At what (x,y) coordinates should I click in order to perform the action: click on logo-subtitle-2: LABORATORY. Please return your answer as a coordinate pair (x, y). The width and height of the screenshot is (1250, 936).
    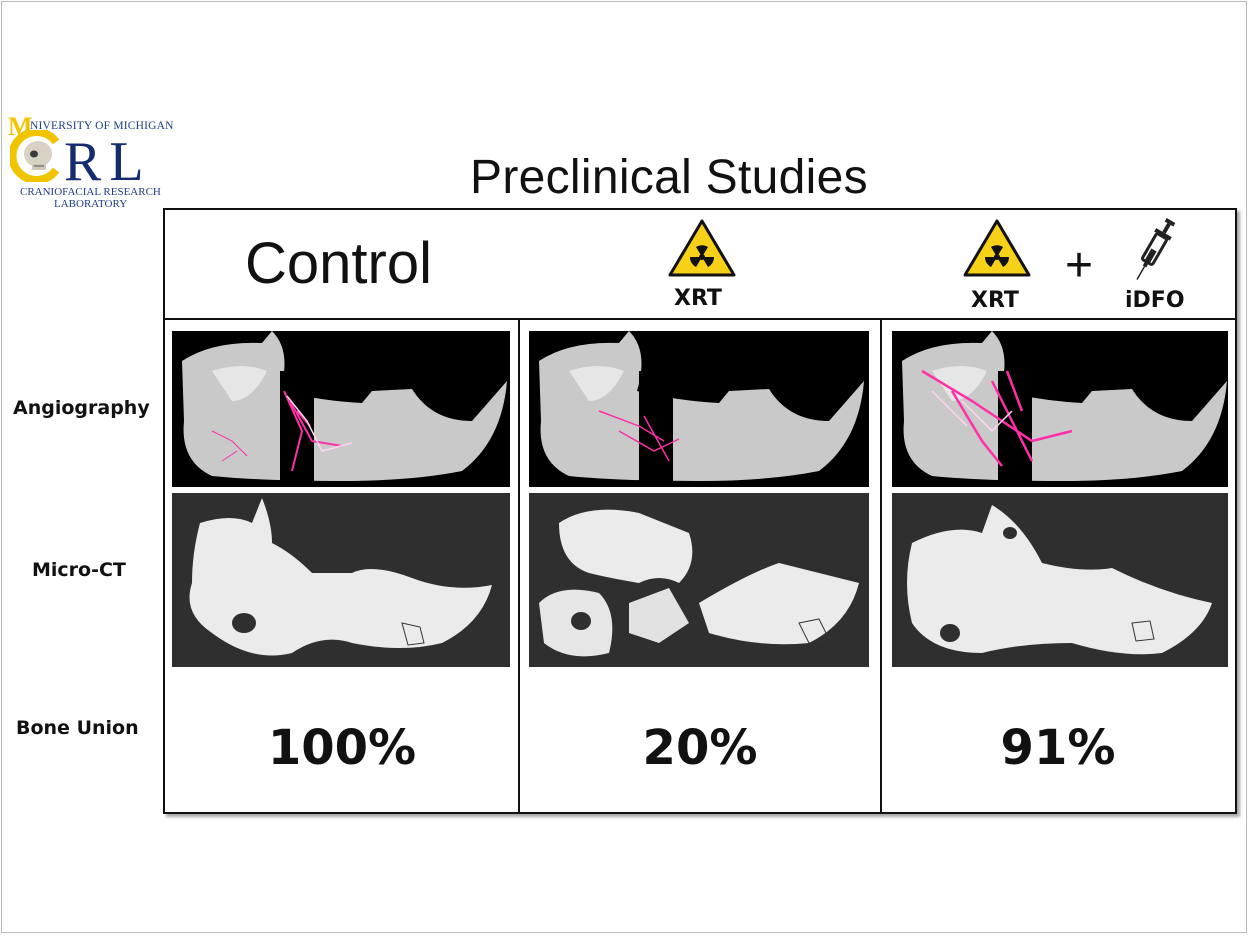
    Looking at the image, I should click on (91, 204).